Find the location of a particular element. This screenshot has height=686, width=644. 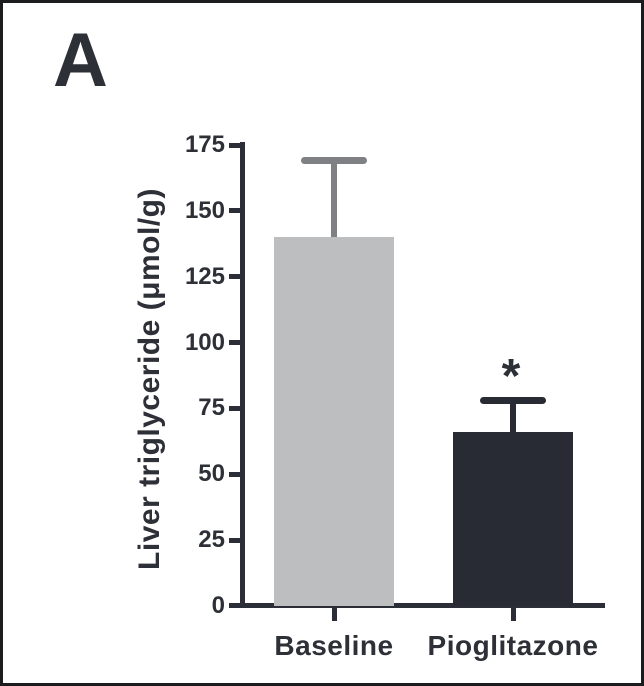

y-tick-label: 50 is located at coordinates (211, 474).